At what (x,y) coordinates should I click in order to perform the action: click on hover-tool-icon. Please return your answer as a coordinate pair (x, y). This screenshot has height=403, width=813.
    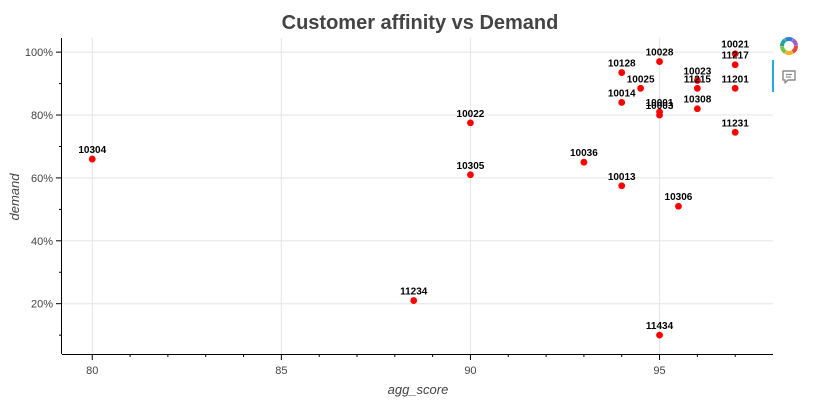
    Looking at the image, I should click on (789, 77).